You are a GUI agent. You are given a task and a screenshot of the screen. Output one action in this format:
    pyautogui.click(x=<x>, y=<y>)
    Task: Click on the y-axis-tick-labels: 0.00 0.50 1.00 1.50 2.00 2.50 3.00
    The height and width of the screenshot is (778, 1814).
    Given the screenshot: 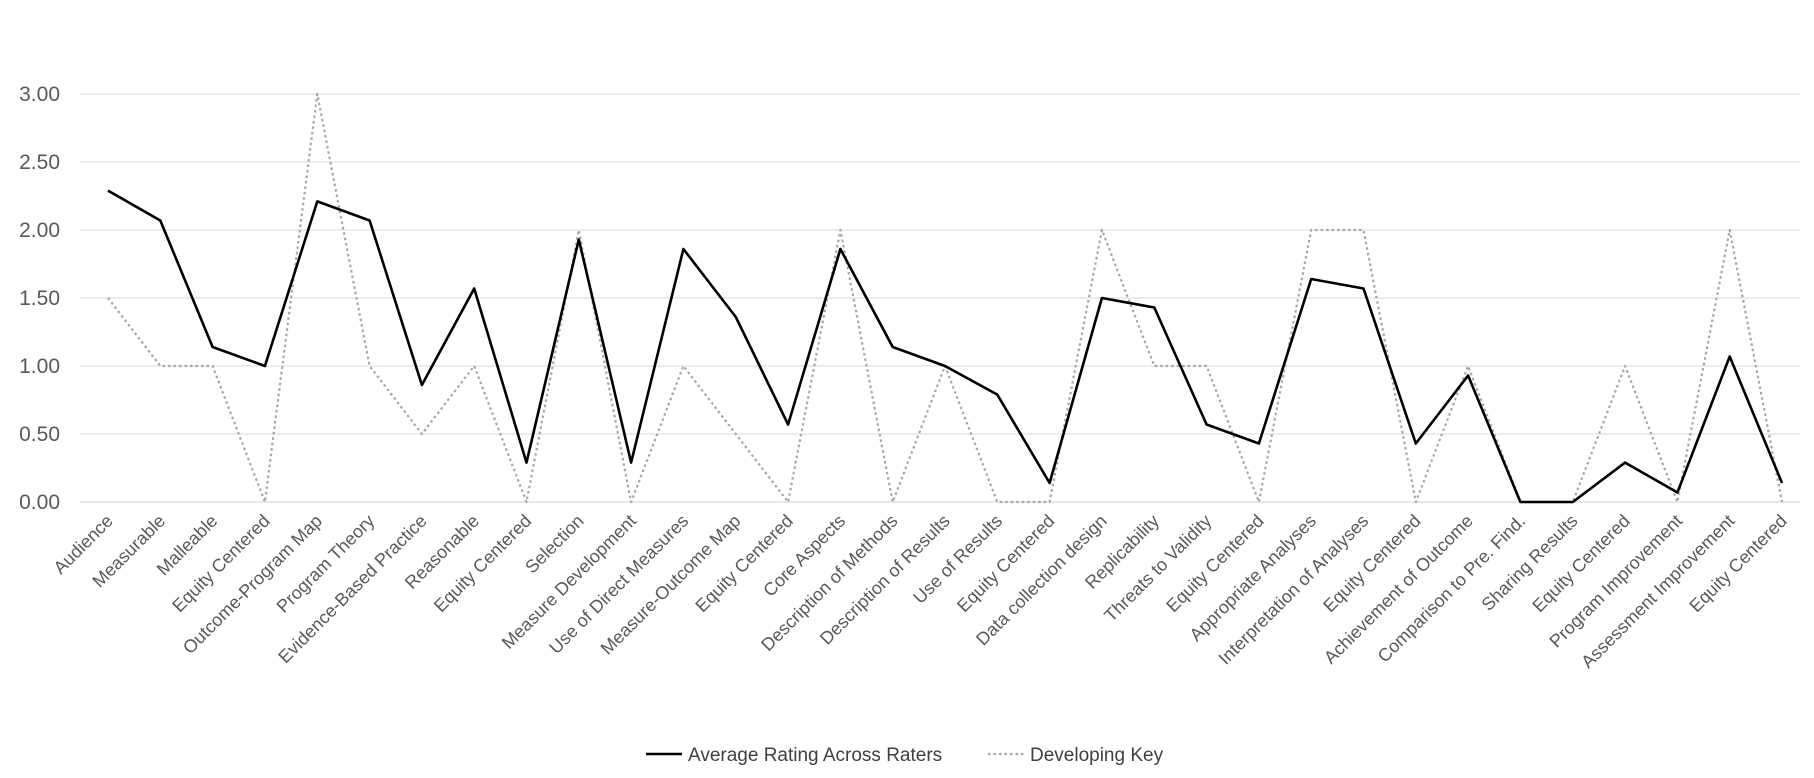 What is the action you would take?
    pyautogui.click(x=39, y=298)
    